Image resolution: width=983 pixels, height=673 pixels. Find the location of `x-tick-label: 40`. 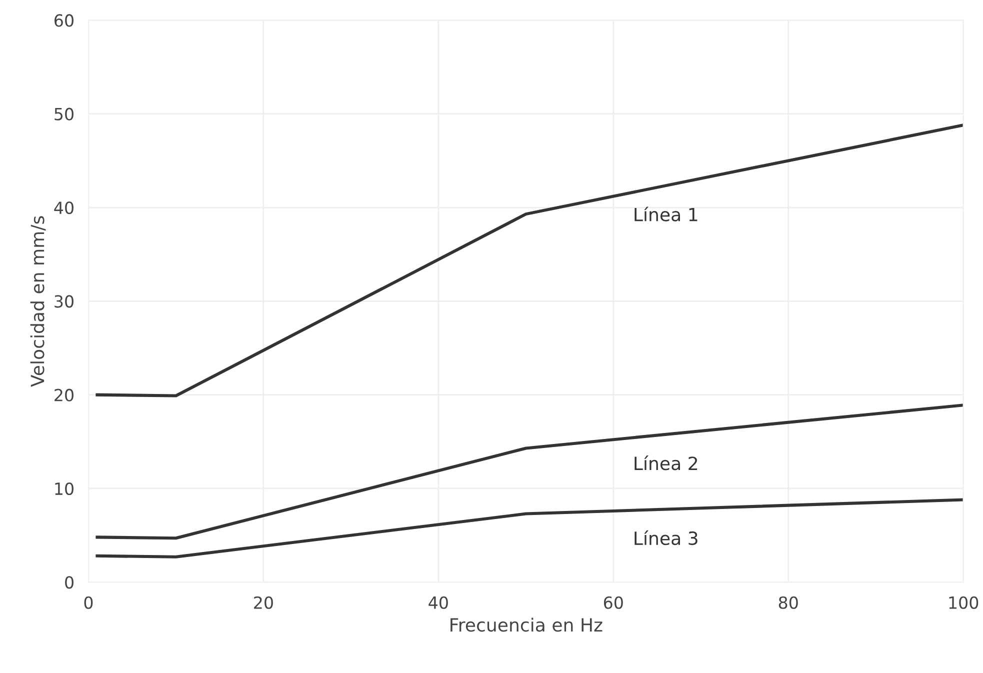

x-tick-label: 40 is located at coordinates (438, 602).